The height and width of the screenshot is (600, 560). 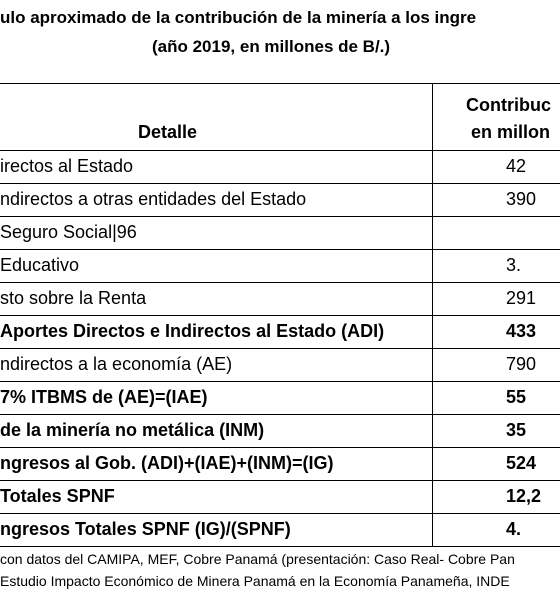 What do you see at coordinates (511, 132) in the screenshot?
I see `column-header: en millon` at bounding box center [511, 132].